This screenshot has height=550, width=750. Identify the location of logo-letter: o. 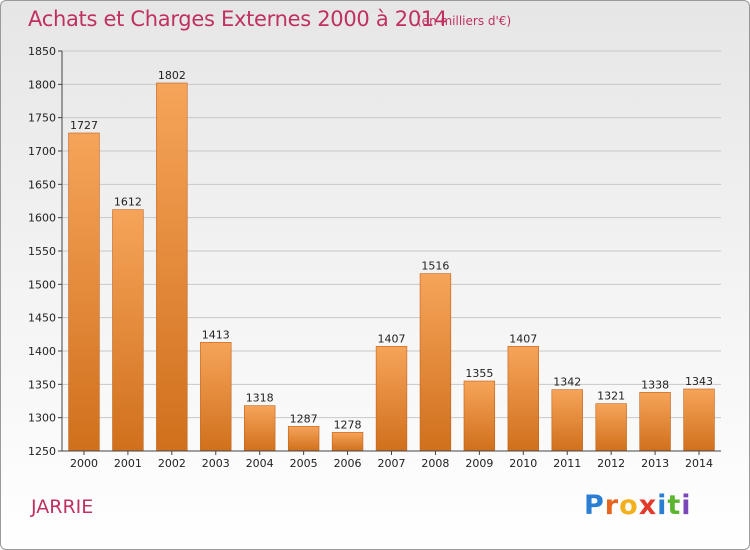
(629, 505).